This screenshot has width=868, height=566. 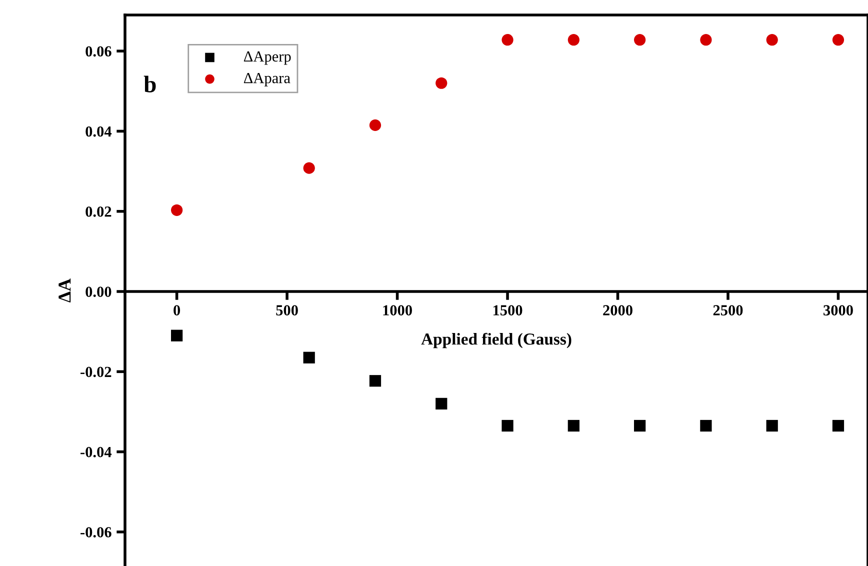 I want to click on y-tick-label: 0.04, so click(x=99, y=131).